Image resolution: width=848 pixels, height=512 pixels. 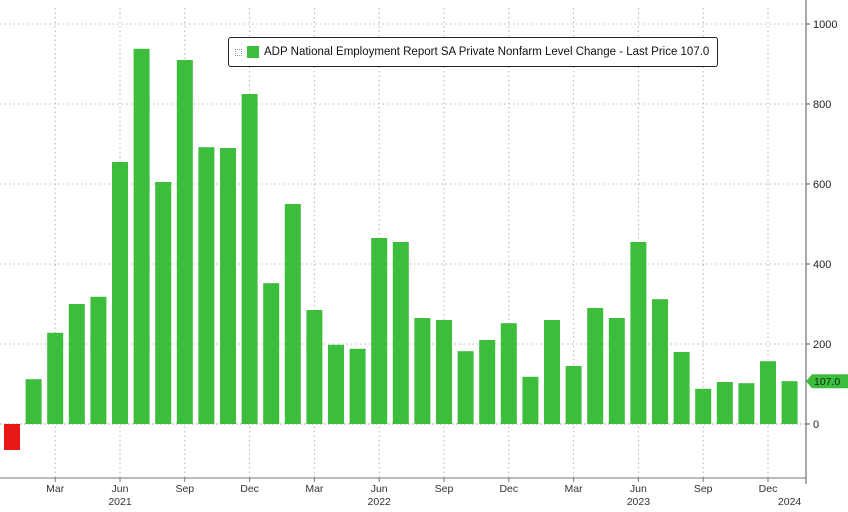 I want to click on year-label: 2021, so click(x=120, y=501).